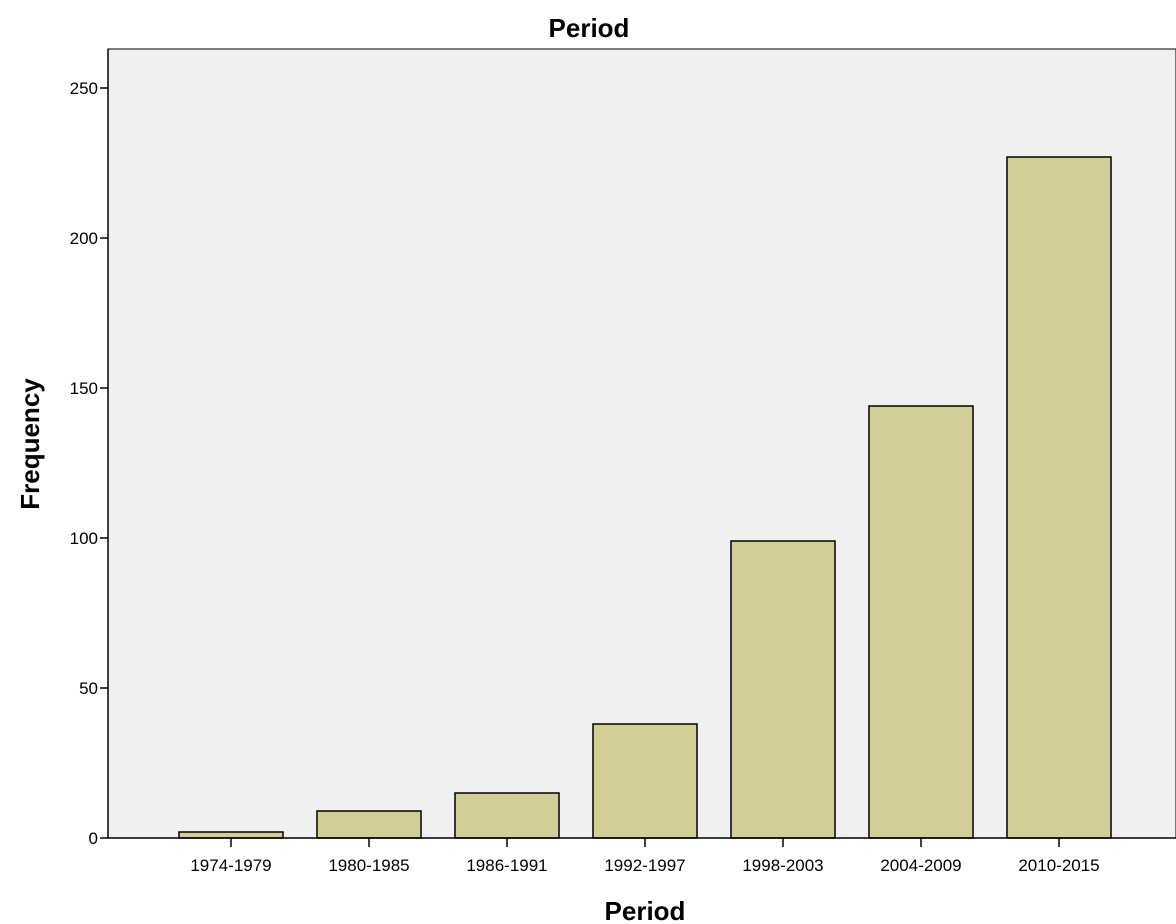  I want to click on y-tick-label: 200, so click(84, 238).